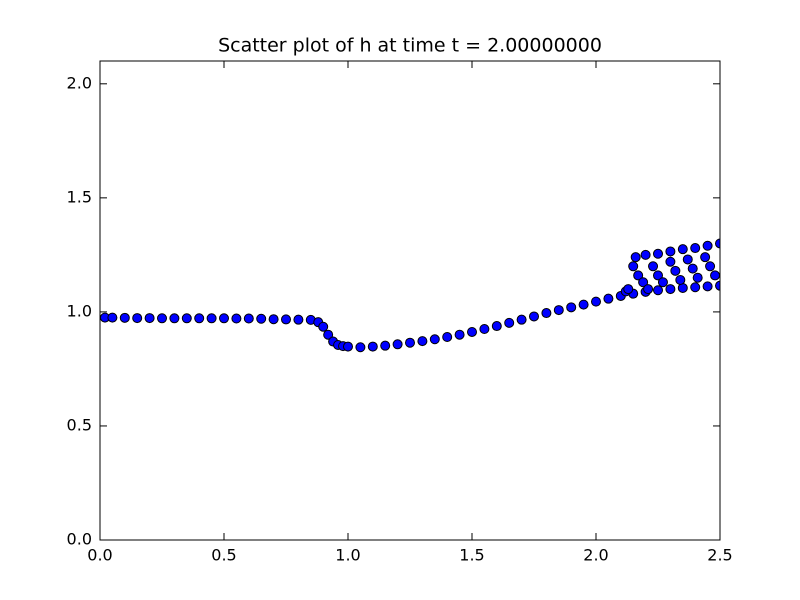  I want to click on y-tick-label: 1.5, so click(79, 196).